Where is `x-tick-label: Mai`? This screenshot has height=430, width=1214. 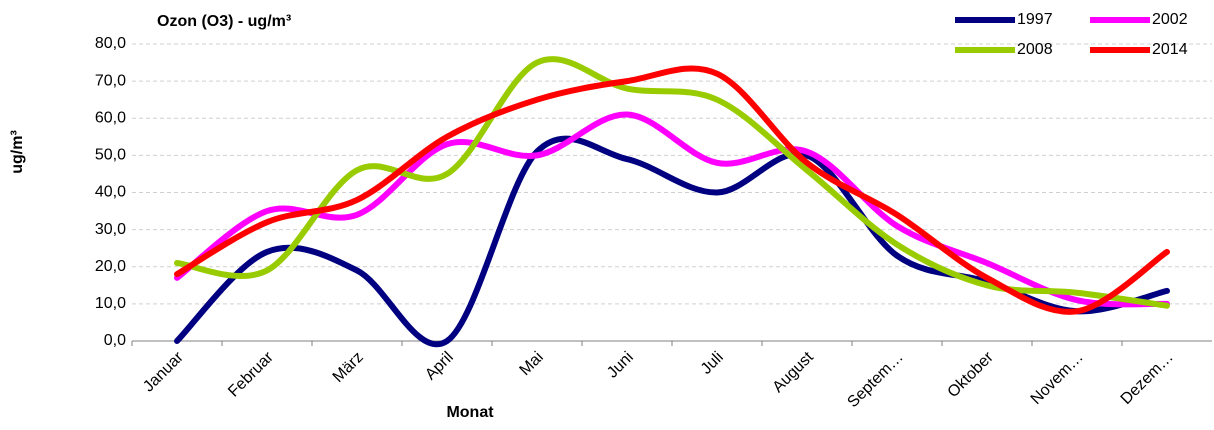
x-tick-label: Mai is located at coordinates (532, 364).